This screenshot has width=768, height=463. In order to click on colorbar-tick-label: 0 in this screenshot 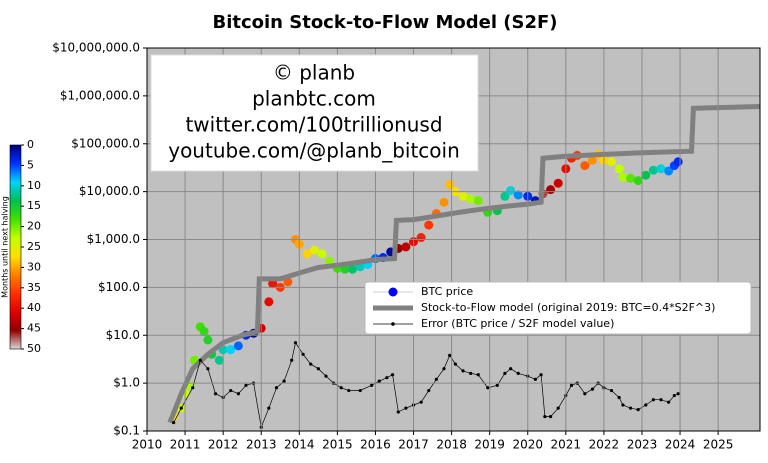, I will do `click(30, 144)`.